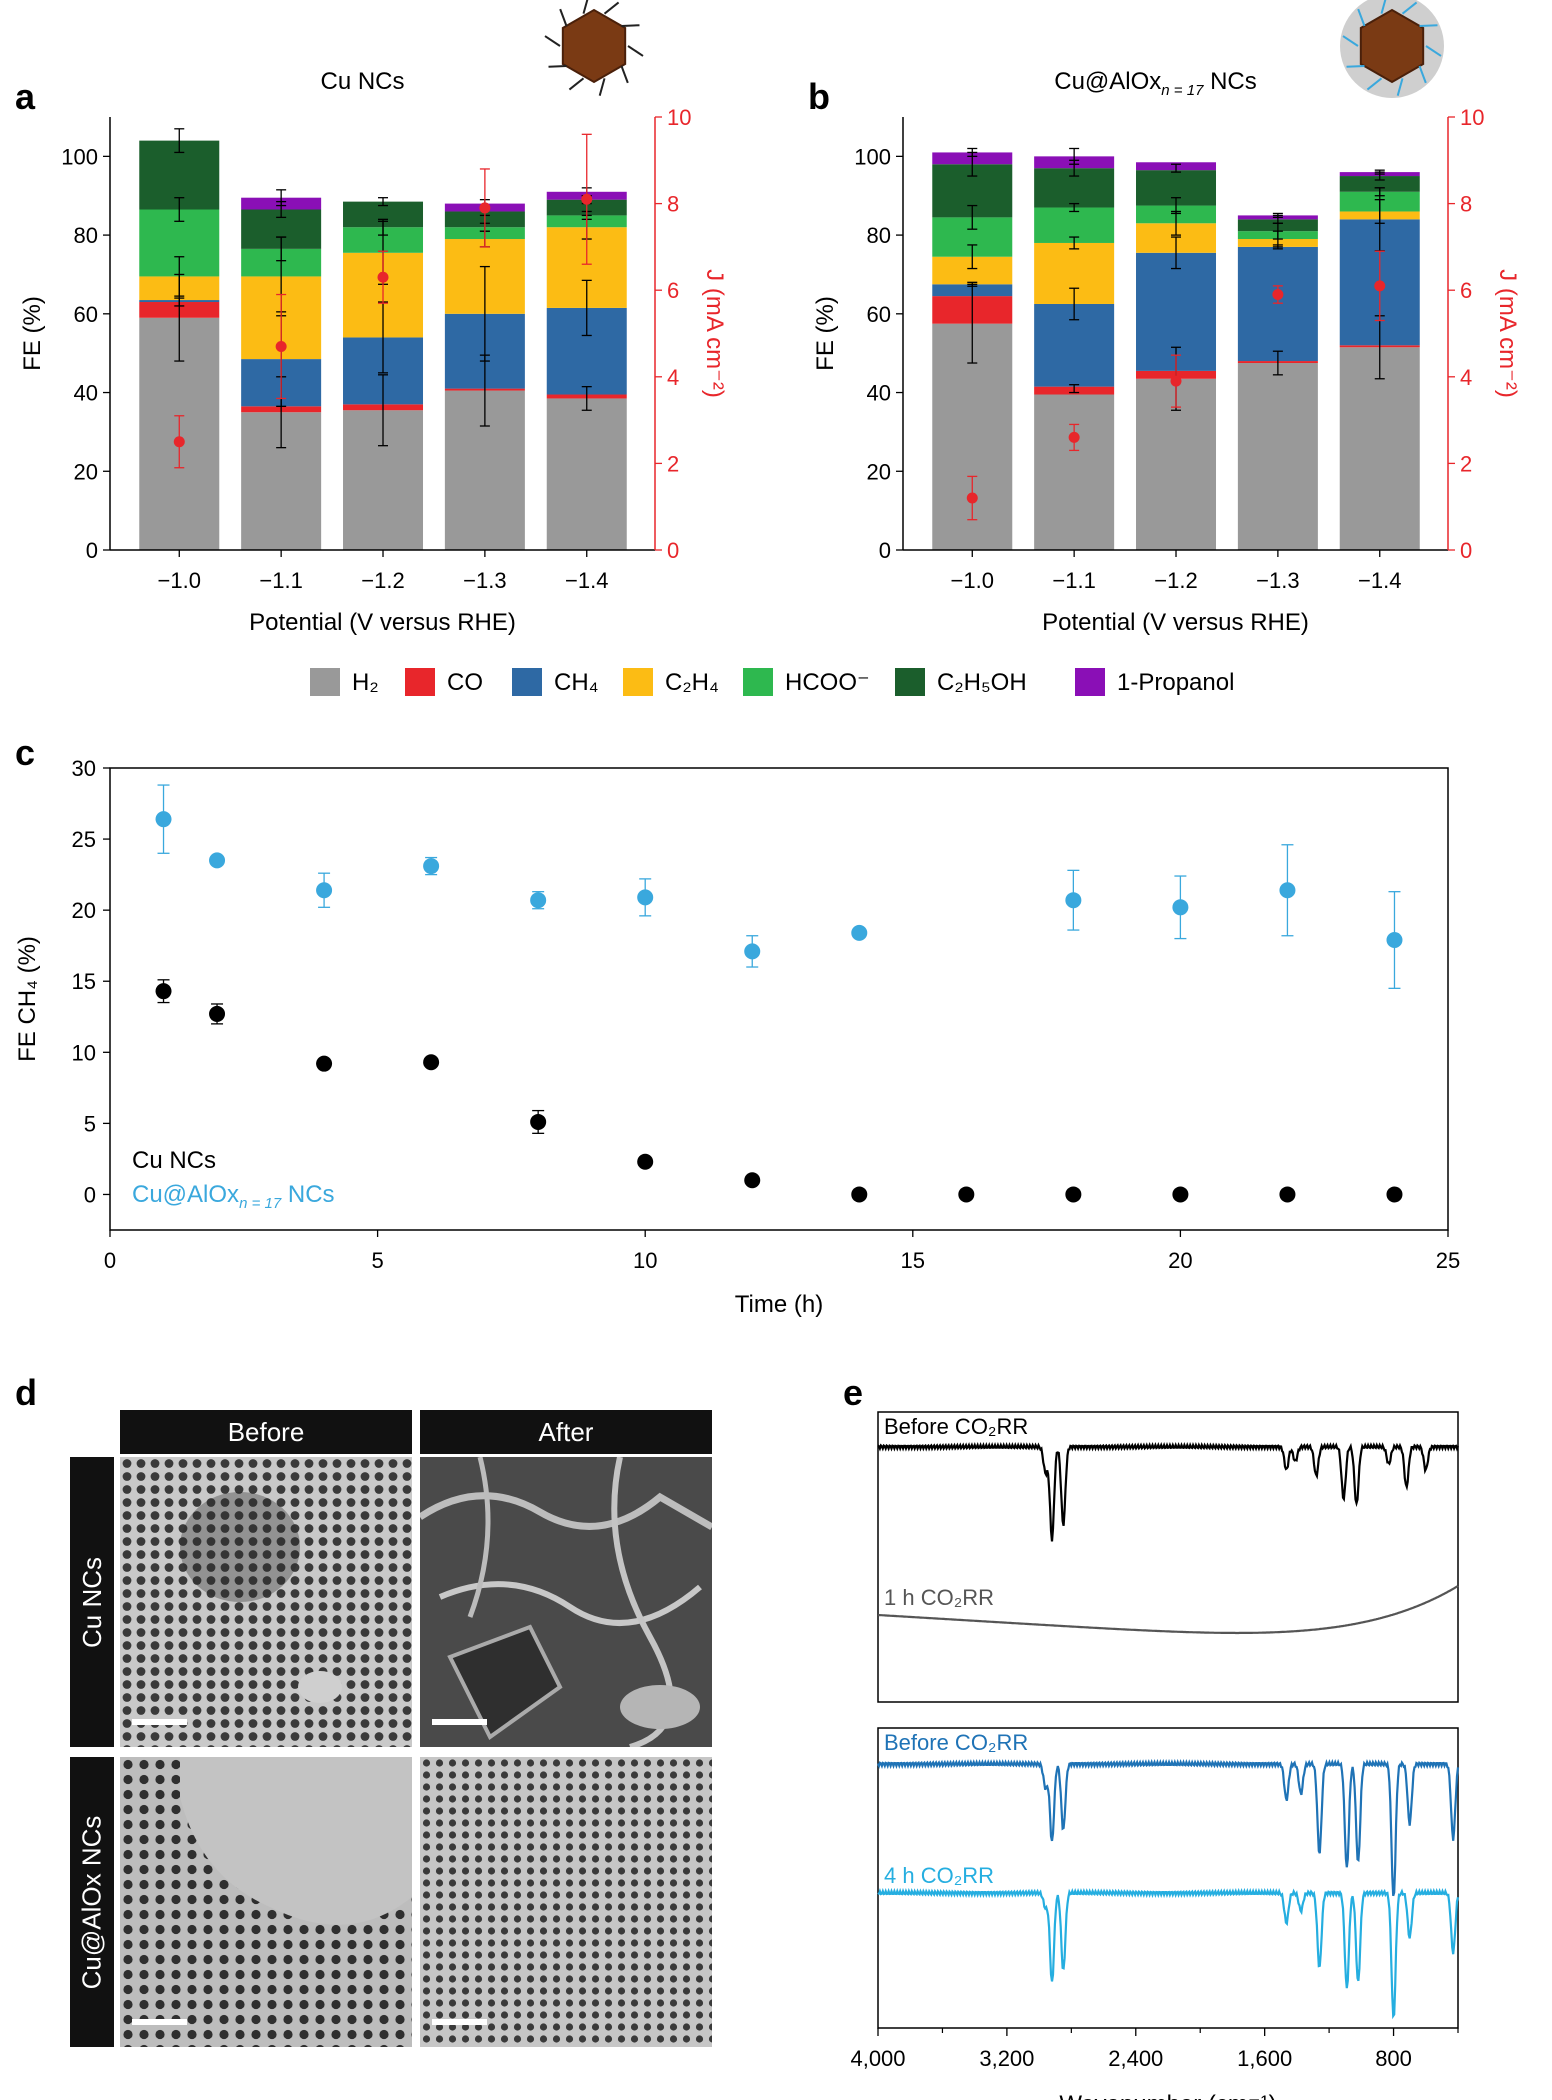 The width and height of the screenshot is (1552, 2100). I want to click on nanocrystal-icon, so click(594, 46).